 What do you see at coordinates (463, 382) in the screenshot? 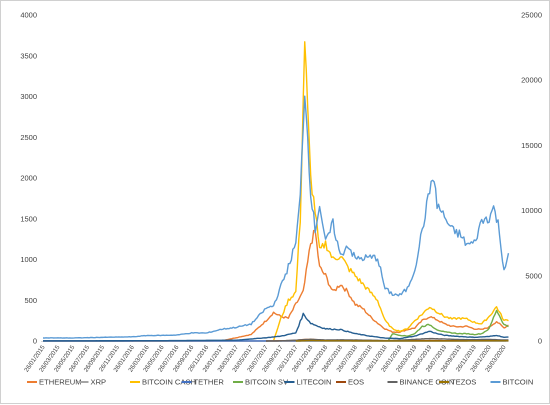
I see `legend-label: TEZOS` at bounding box center [463, 382].